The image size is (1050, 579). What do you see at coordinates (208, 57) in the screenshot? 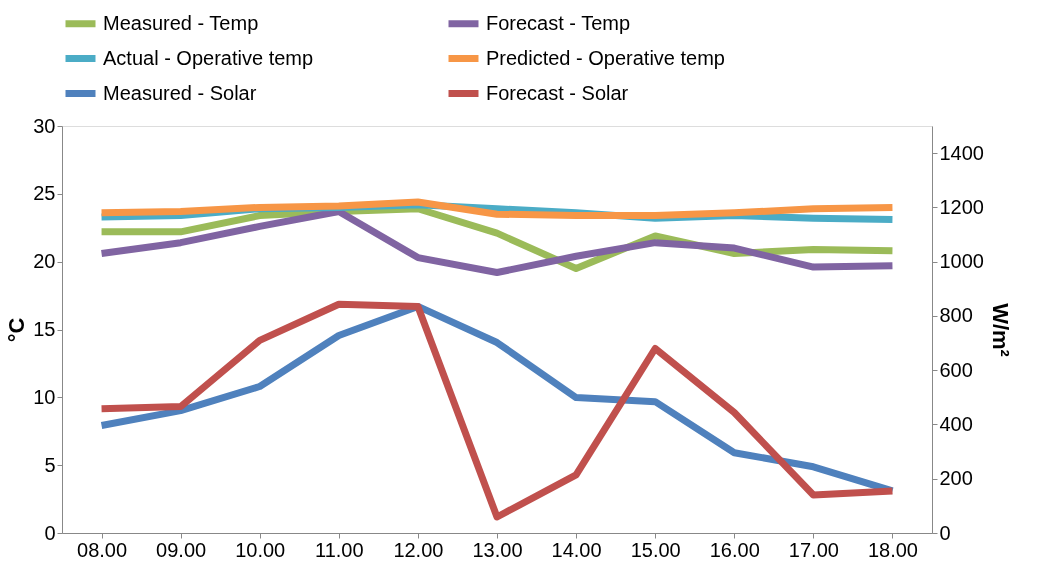
I see `legend-label: Actual - Operative temp` at bounding box center [208, 57].